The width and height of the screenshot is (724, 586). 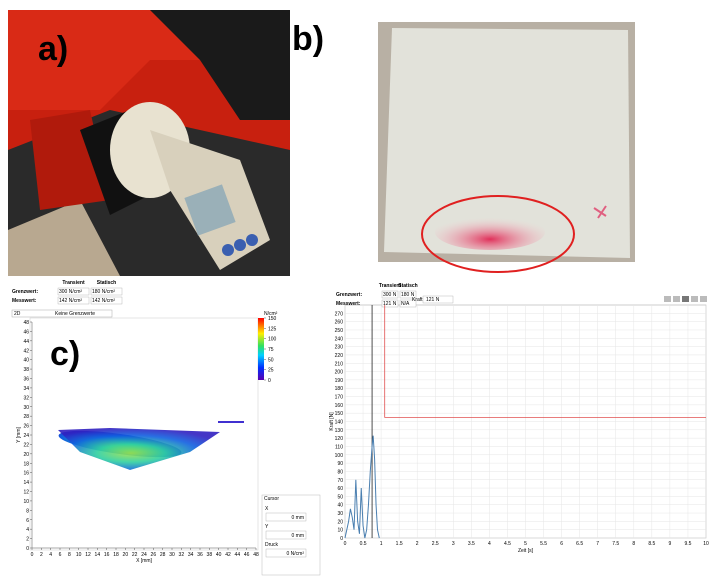 I want to click on x-tick-label: 0.5, so click(x=363, y=544).